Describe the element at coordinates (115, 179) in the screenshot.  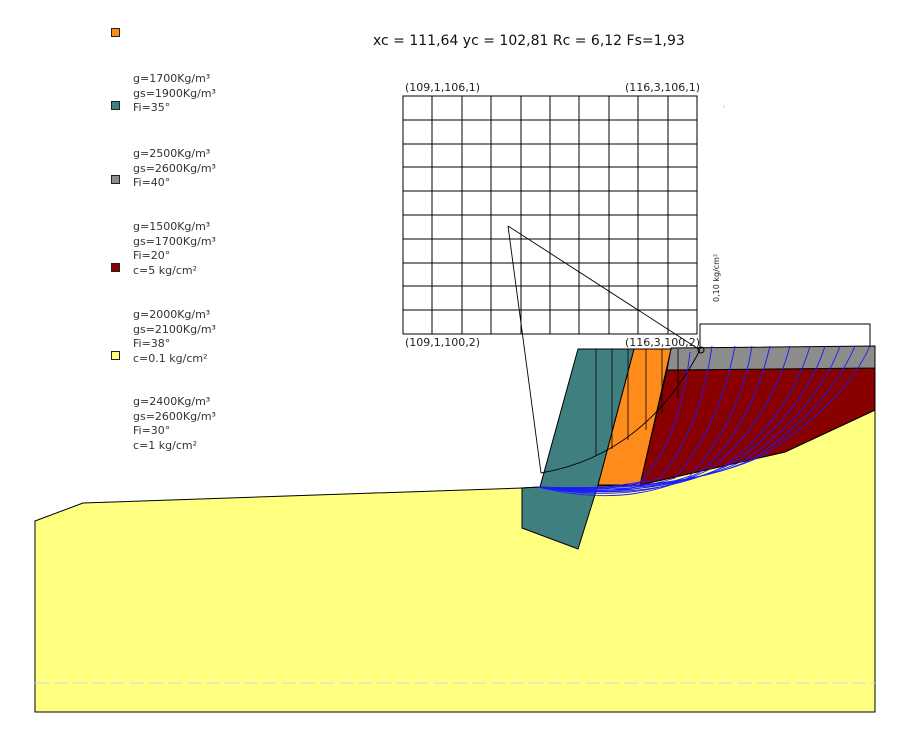
I see `legend-swatch-grey` at that location.